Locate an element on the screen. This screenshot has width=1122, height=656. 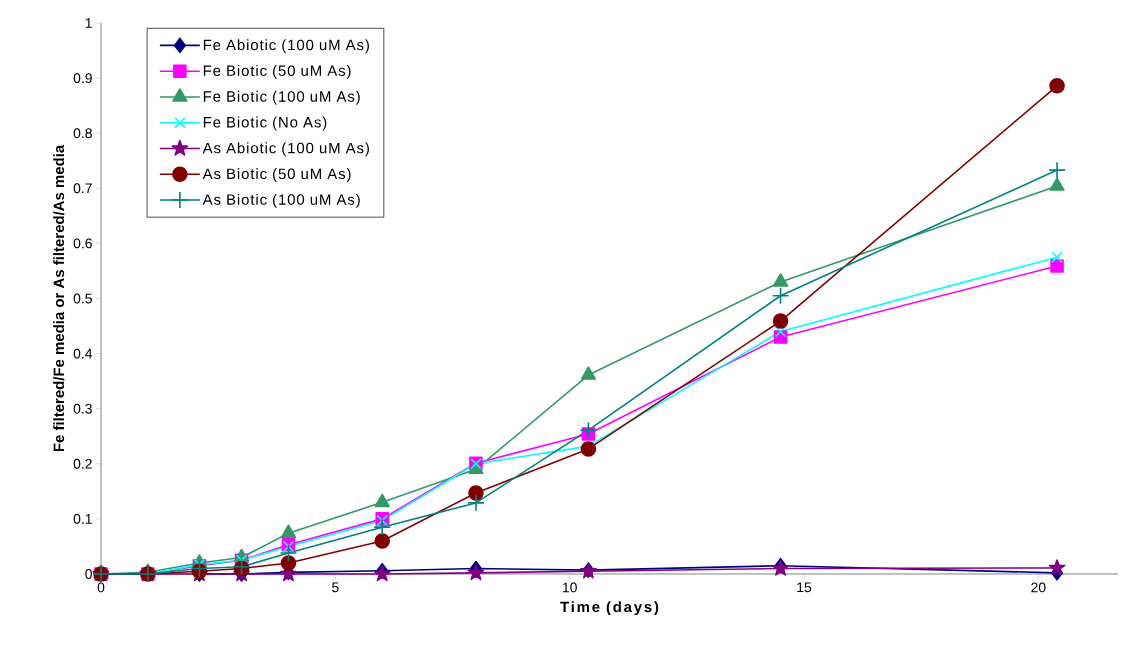
y-tick-label: 0.6 is located at coordinates (82, 243).